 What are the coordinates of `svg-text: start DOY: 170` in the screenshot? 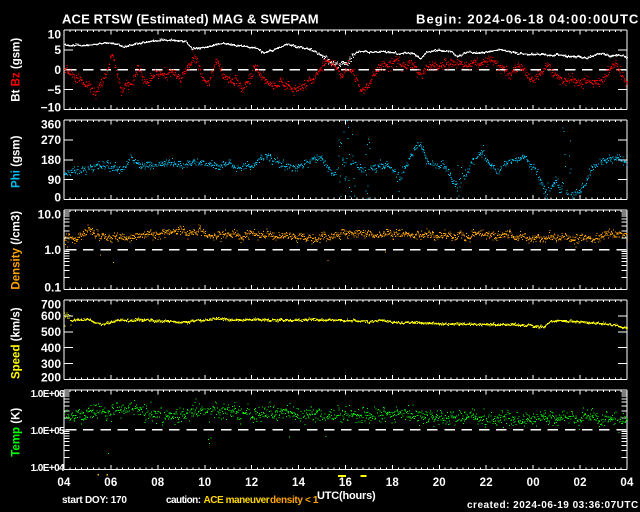 It's located at (94, 500).